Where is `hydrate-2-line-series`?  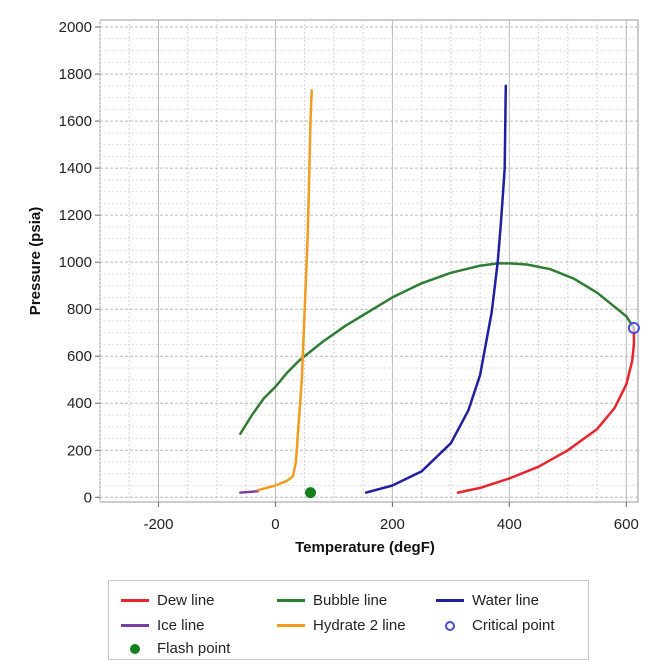
hydrate-2-line-series is located at coordinates (284, 290).